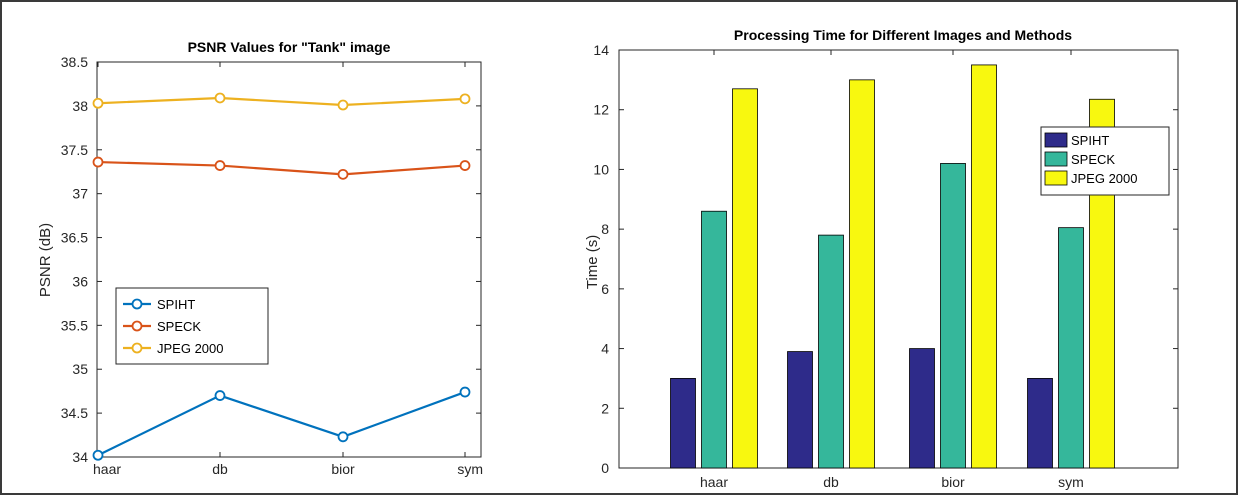 The image size is (1238, 495). What do you see at coordinates (605, 408) in the screenshot?
I see `time-y-tick-label: 2` at bounding box center [605, 408].